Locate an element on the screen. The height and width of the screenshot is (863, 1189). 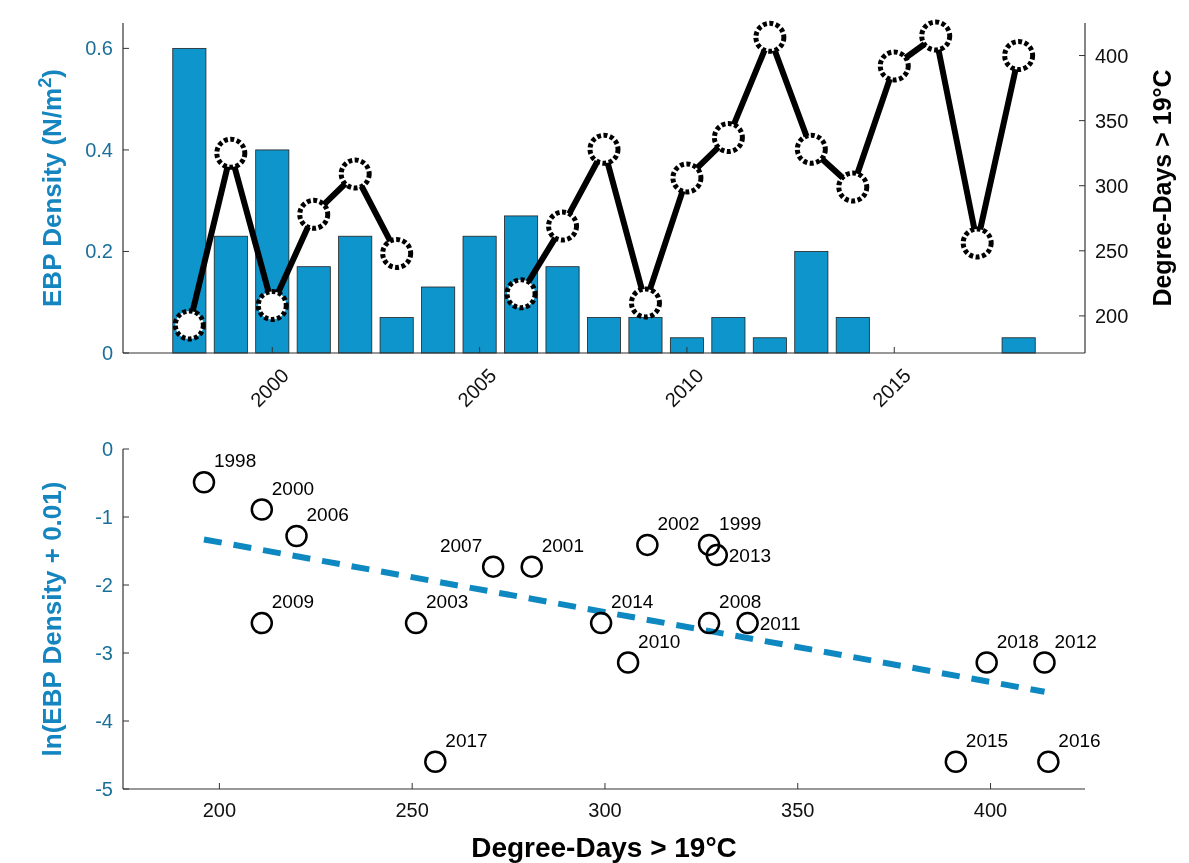
annotation: 2003 is located at coordinates (447, 602).